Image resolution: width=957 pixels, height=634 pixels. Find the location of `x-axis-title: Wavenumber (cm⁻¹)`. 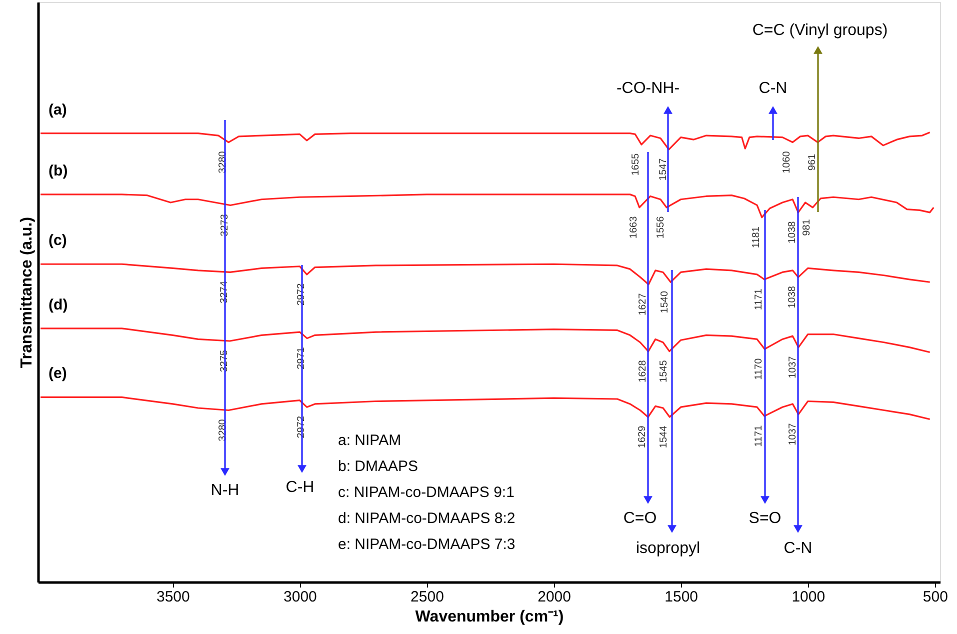

x-axis-title: Wavenumber (cm⁻¹) is located at coordinates (489, 617).